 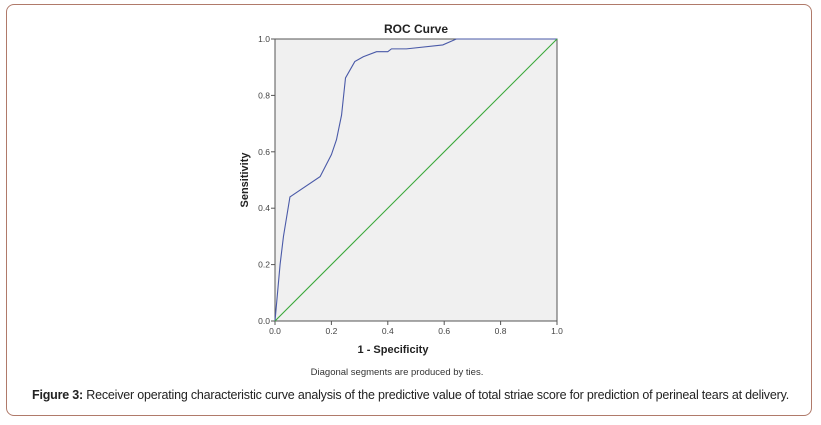 I want to click on chart-title: ROC Curve, so click(x=416, y=29).